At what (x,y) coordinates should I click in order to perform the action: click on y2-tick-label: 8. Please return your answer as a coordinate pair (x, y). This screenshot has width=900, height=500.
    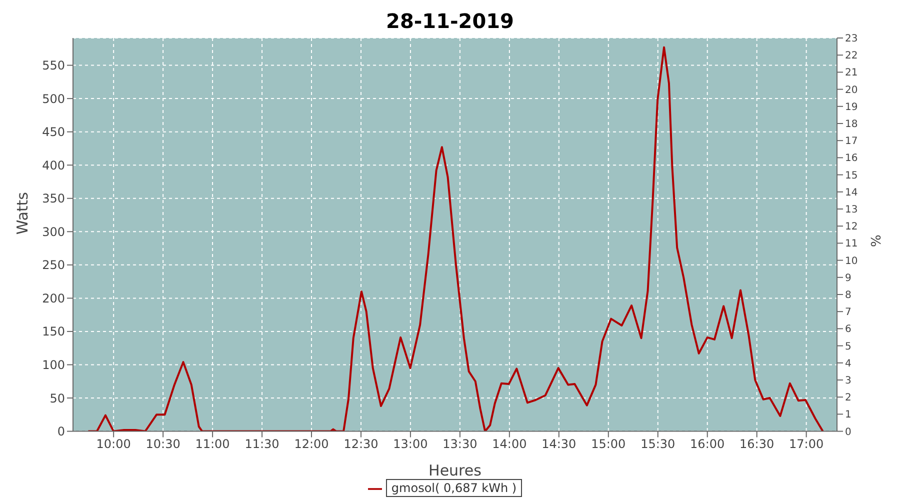
    Looking at the image, I should click on (848, 296).